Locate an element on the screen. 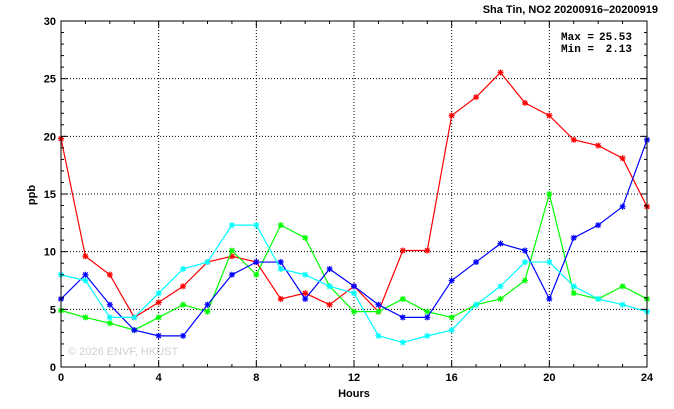  x-tick-label: 12 is located at coordinates (354, 378).